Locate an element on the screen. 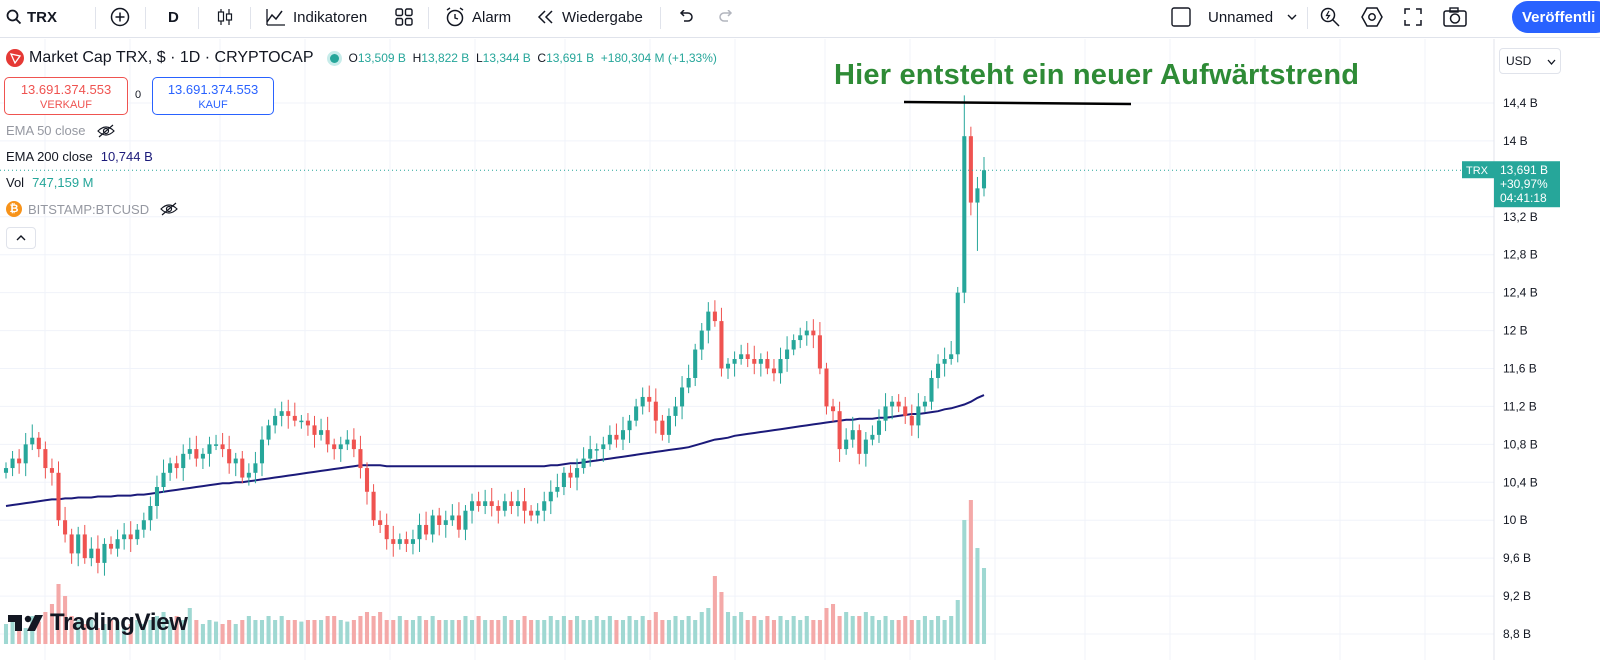 The height and width of the screenshot is (660, 1600). snapshot-button is located at coordinates (1455, 17).